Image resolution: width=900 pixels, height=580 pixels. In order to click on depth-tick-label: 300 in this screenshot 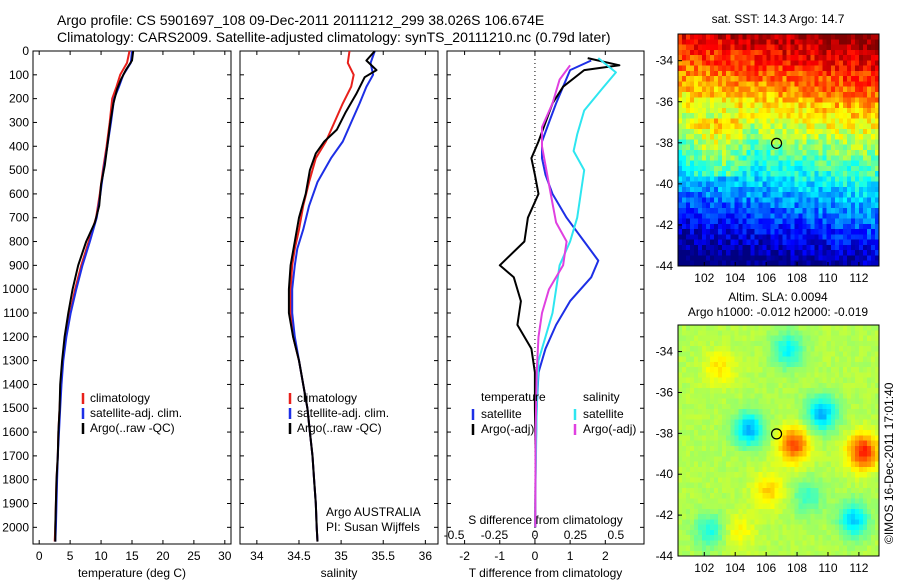, I will do `click(19, 122)`.